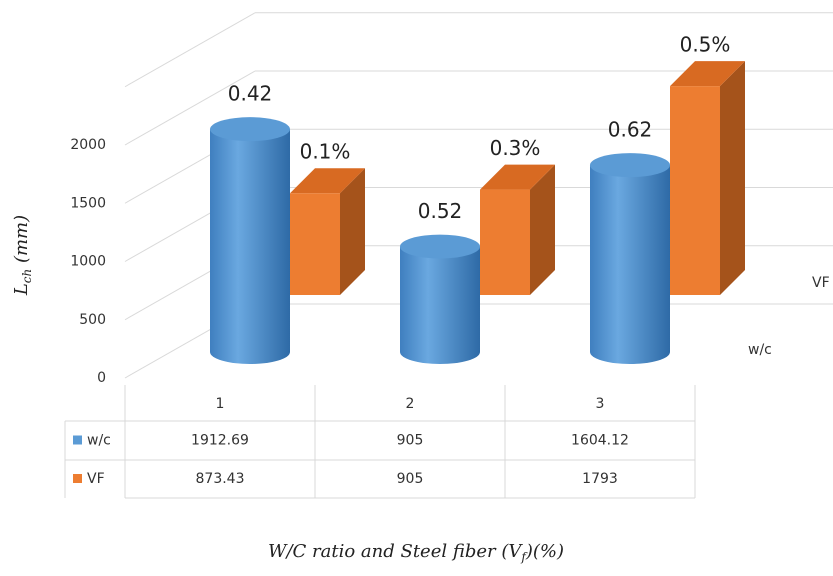 The height and width of the screenshot is (576, 833). I want to click on y-axis-title-base: L, so click(21, 289).